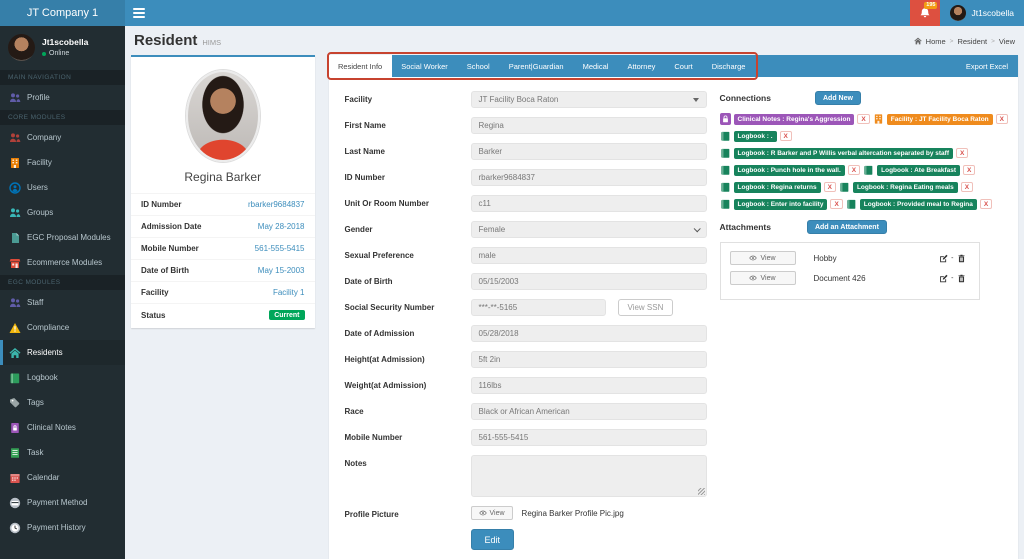 This screenshot has width=1024, height=559. Describe the element at coordinates (276, 204) in the screenshot. I see `summary-value-link: rbarker9684837` at that location.